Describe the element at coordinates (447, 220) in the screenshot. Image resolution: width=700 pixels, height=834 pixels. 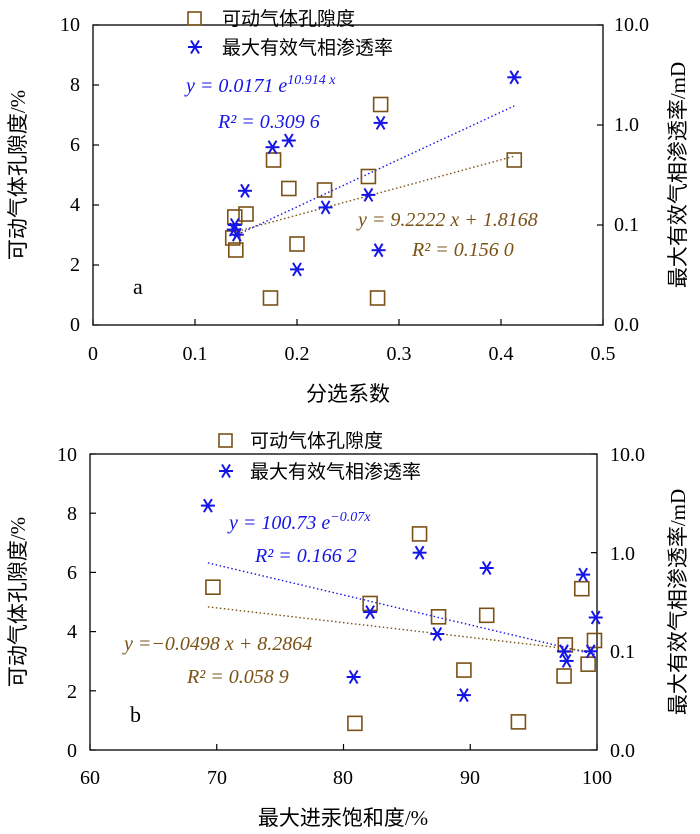
I see `chart-a-linear-equation: y = 9.2222 x + 1.8168` at that location.